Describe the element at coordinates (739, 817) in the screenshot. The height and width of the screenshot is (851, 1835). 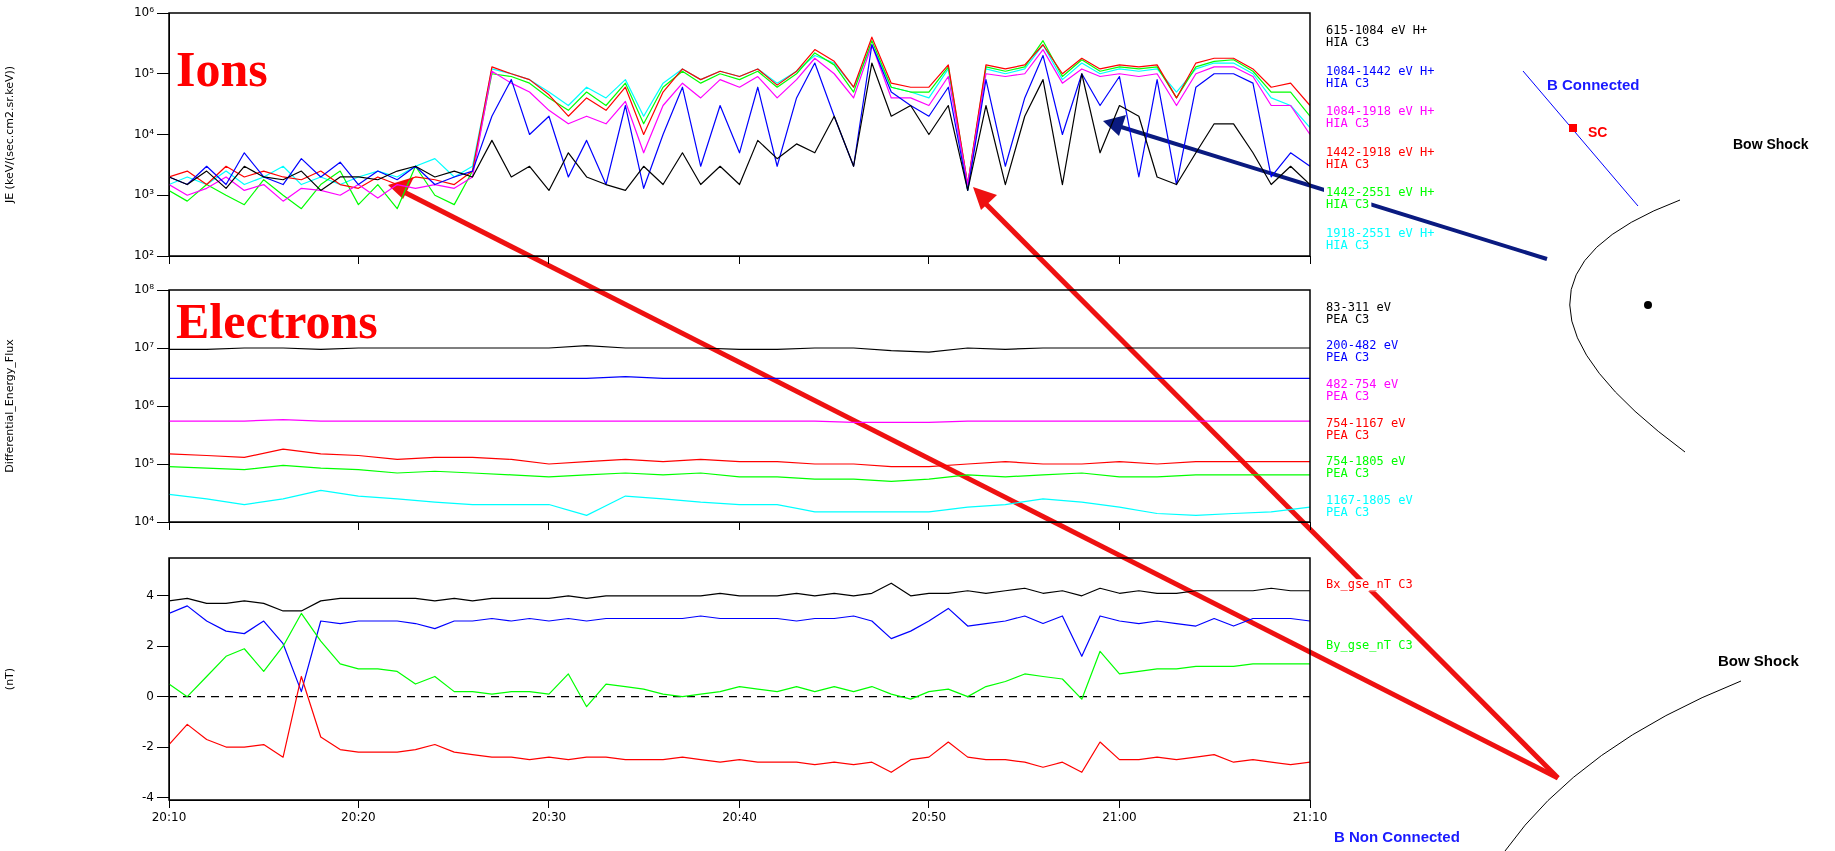
I see `x-tick-label: 20:40` at that location.